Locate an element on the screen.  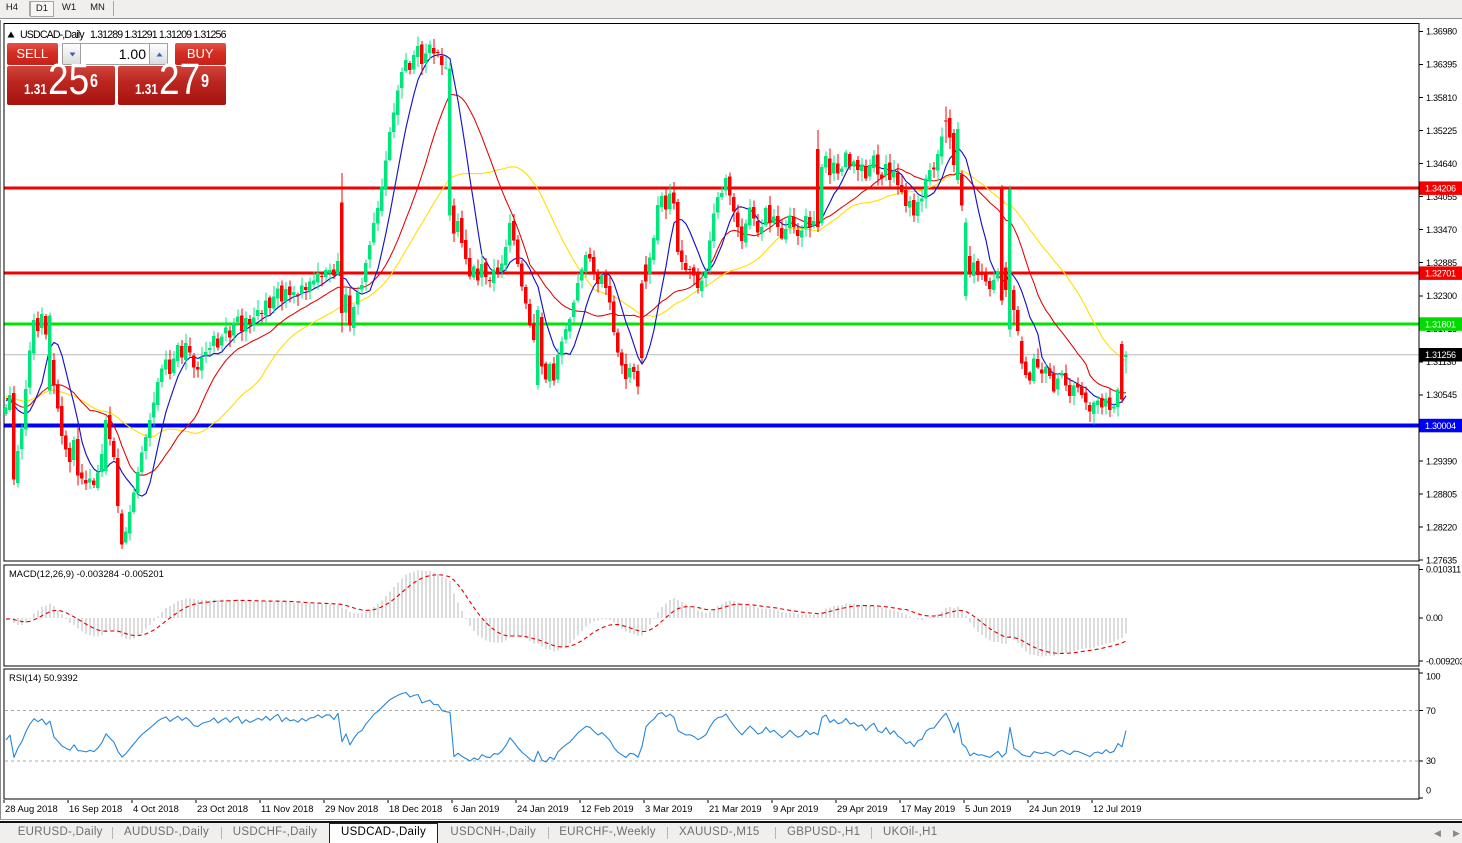
svg-text: 3 Mar 2019 is located at coordinates (668, 808).